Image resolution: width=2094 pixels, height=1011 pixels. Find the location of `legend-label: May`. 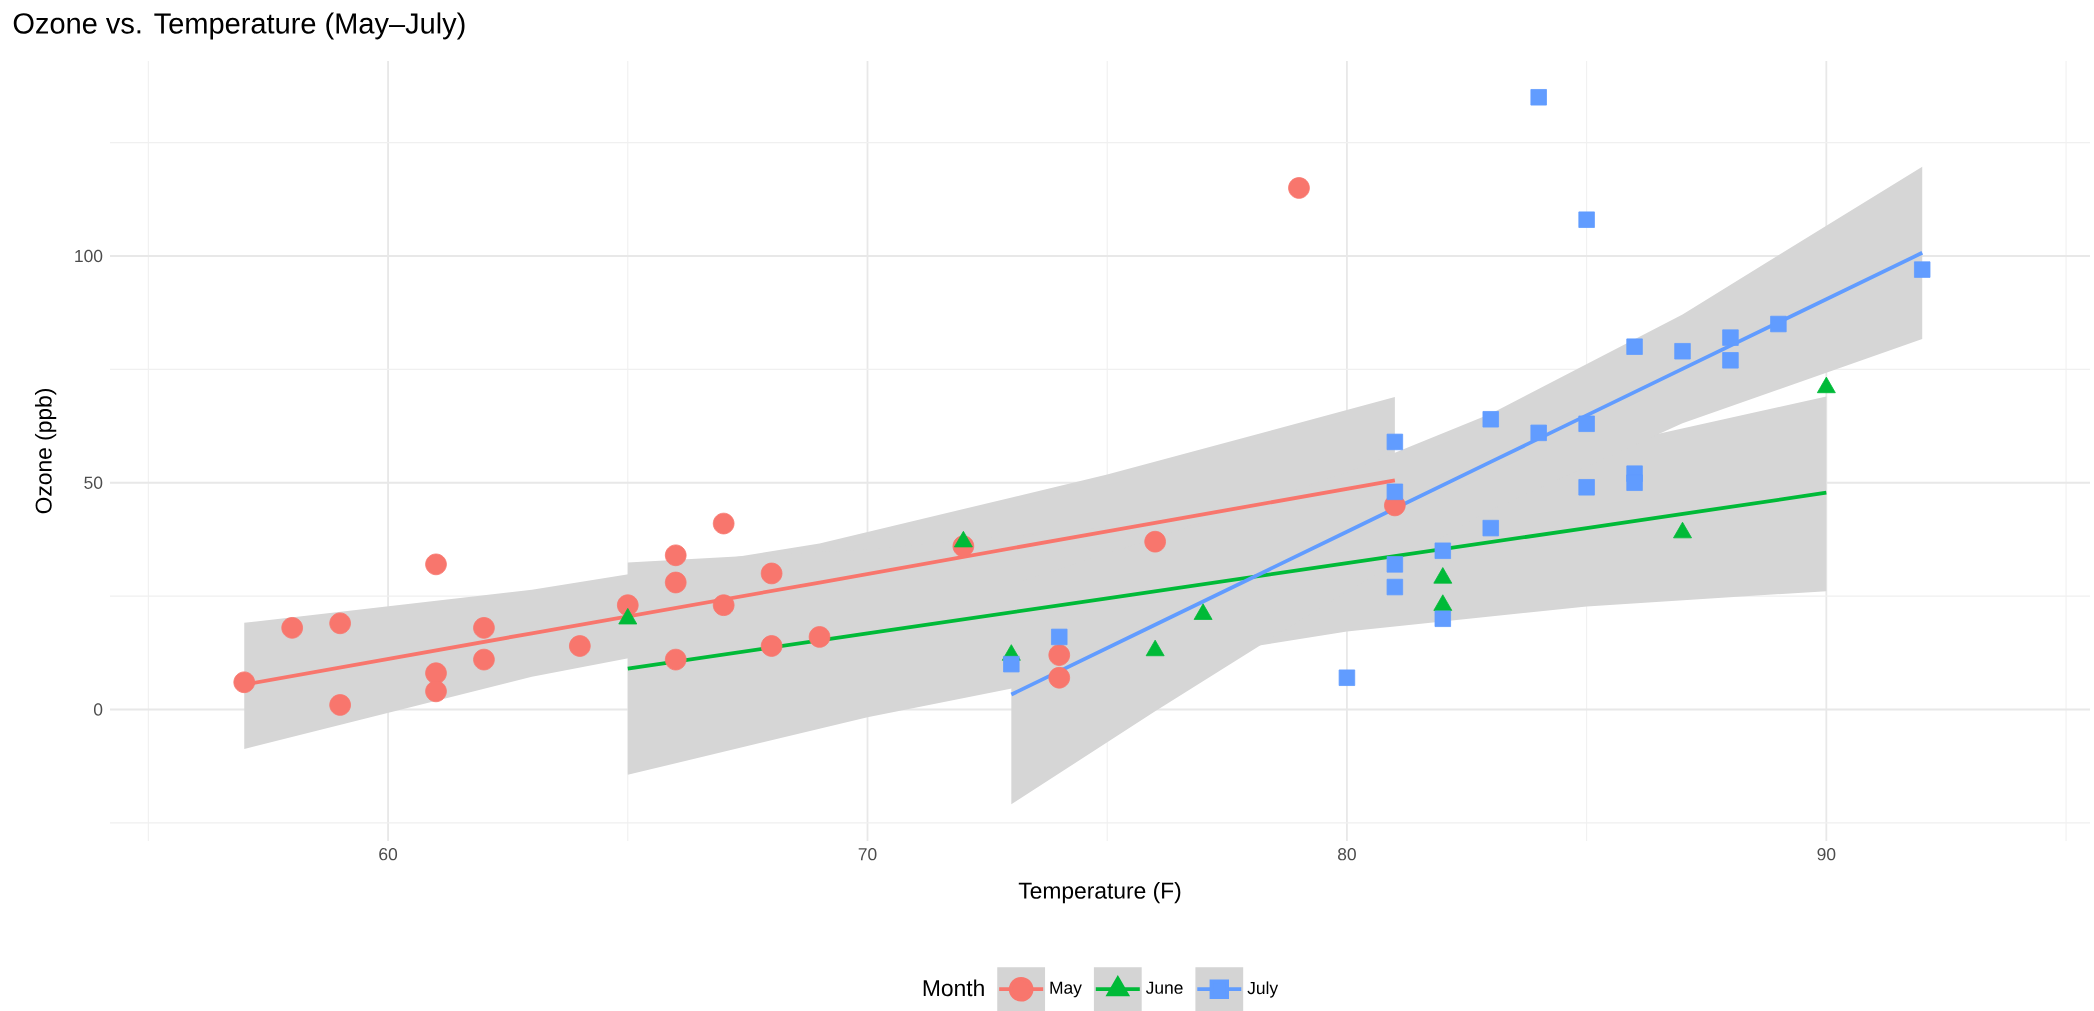

legend-label: May is located at coordinates (1066, 989).